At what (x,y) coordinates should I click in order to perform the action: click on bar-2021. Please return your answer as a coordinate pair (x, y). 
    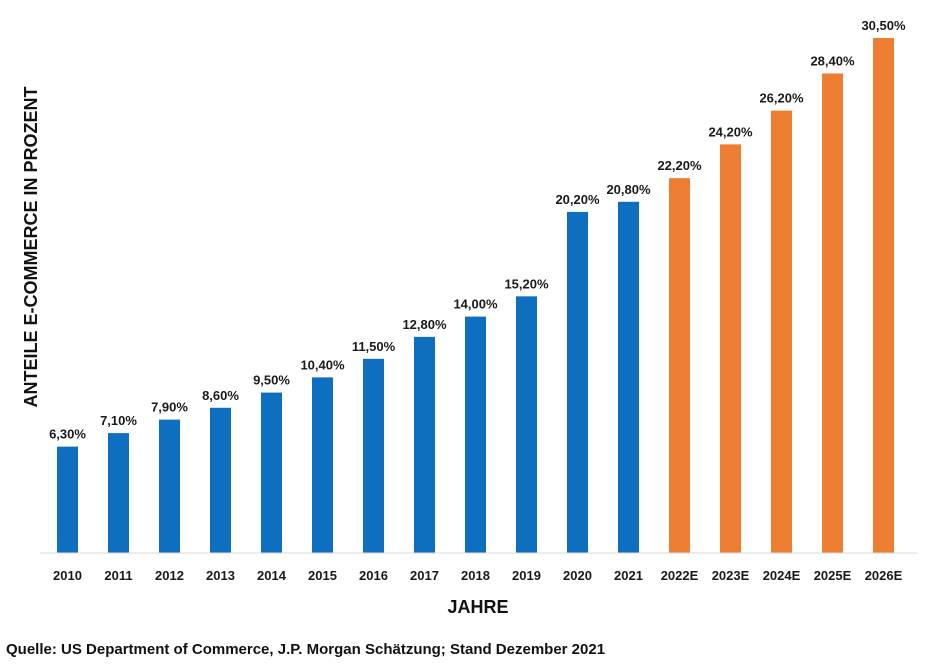
    Looking at the image, I should click on (628, 377).